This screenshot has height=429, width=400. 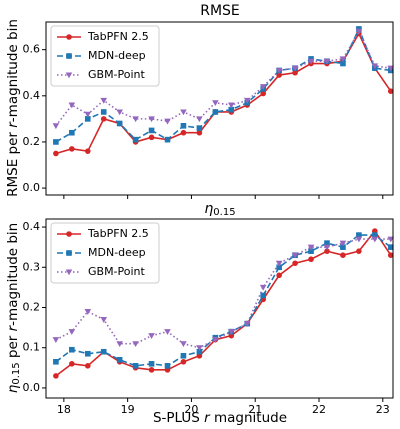 I want to click on label-text: η, so click(x=13, y=388).